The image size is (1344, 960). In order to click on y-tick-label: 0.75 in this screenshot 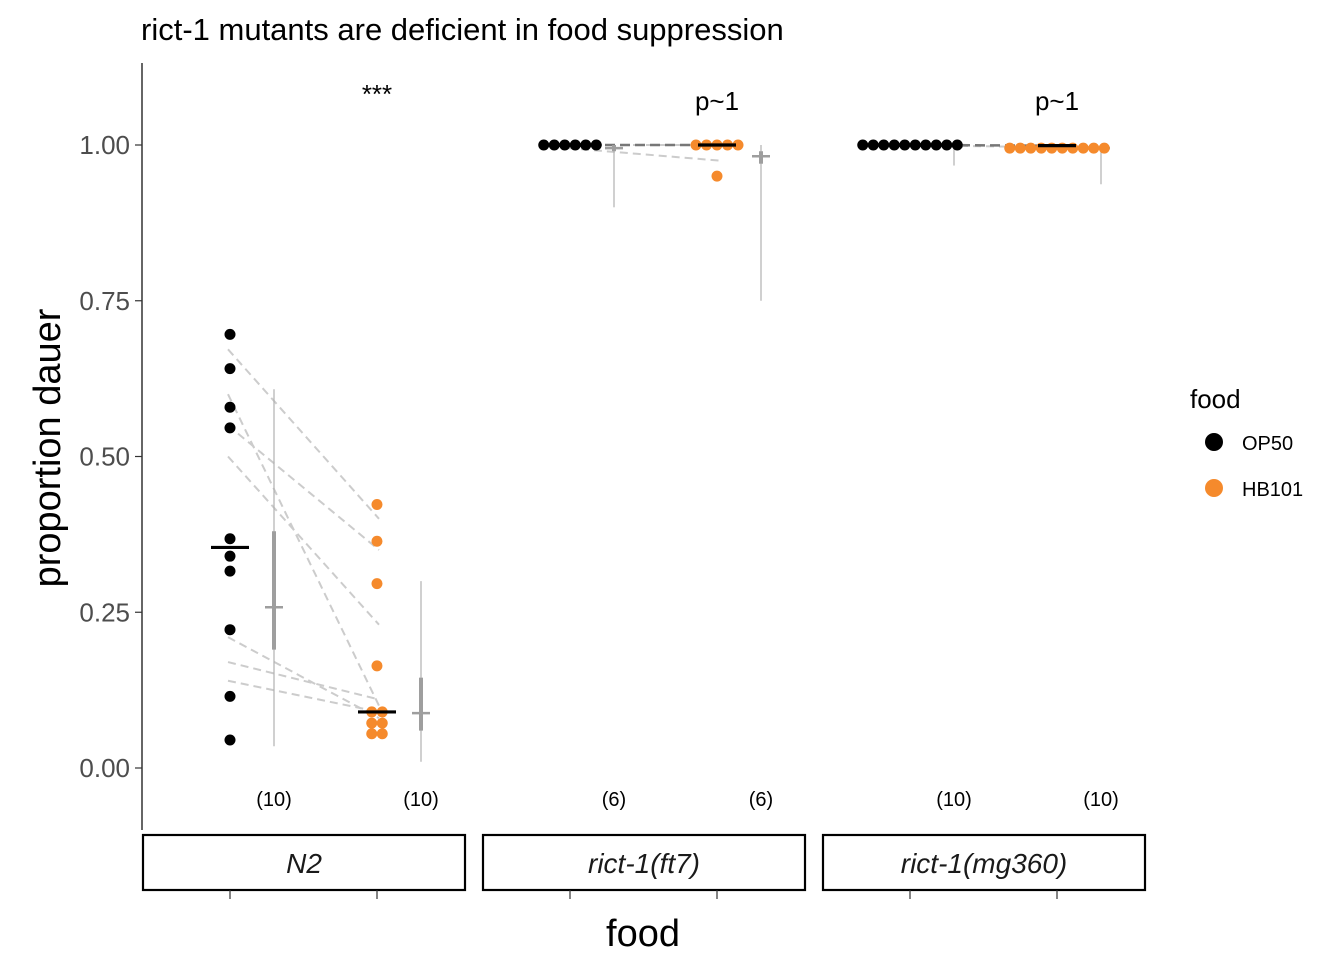, I will do `click(104, 301)`.